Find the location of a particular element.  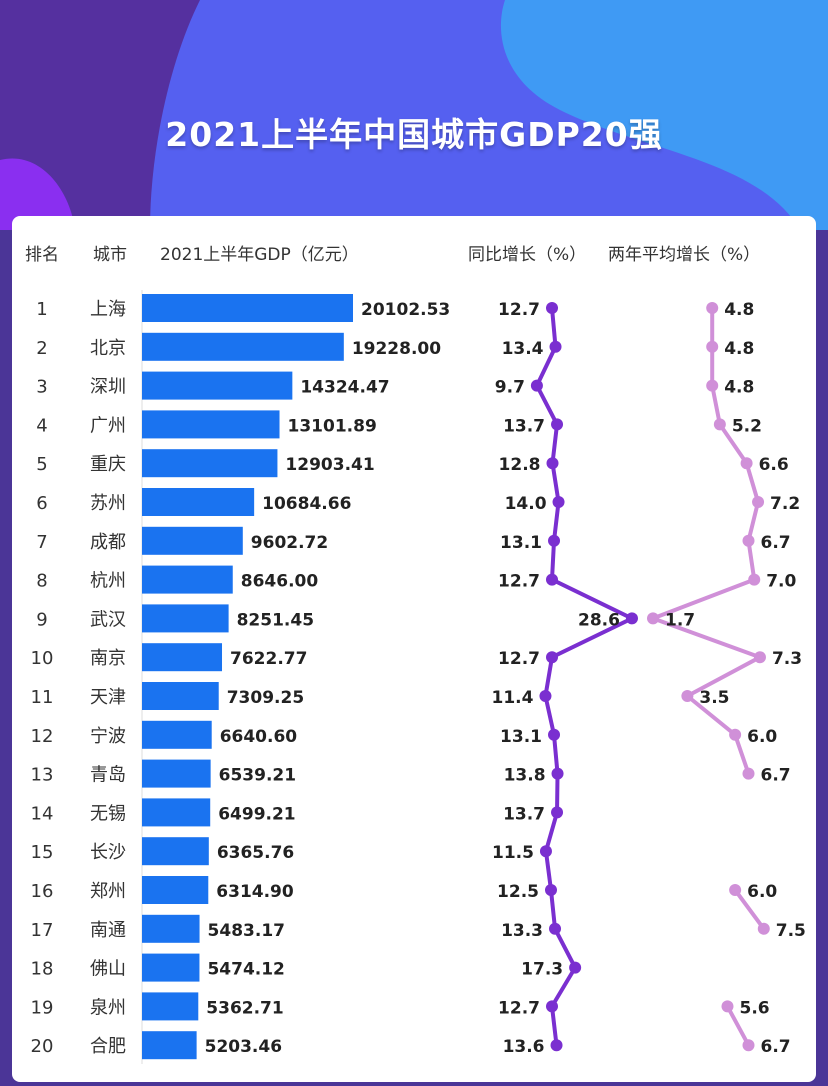

gdp-value-label: 5203.46 is located at coordinates (243, 1047).